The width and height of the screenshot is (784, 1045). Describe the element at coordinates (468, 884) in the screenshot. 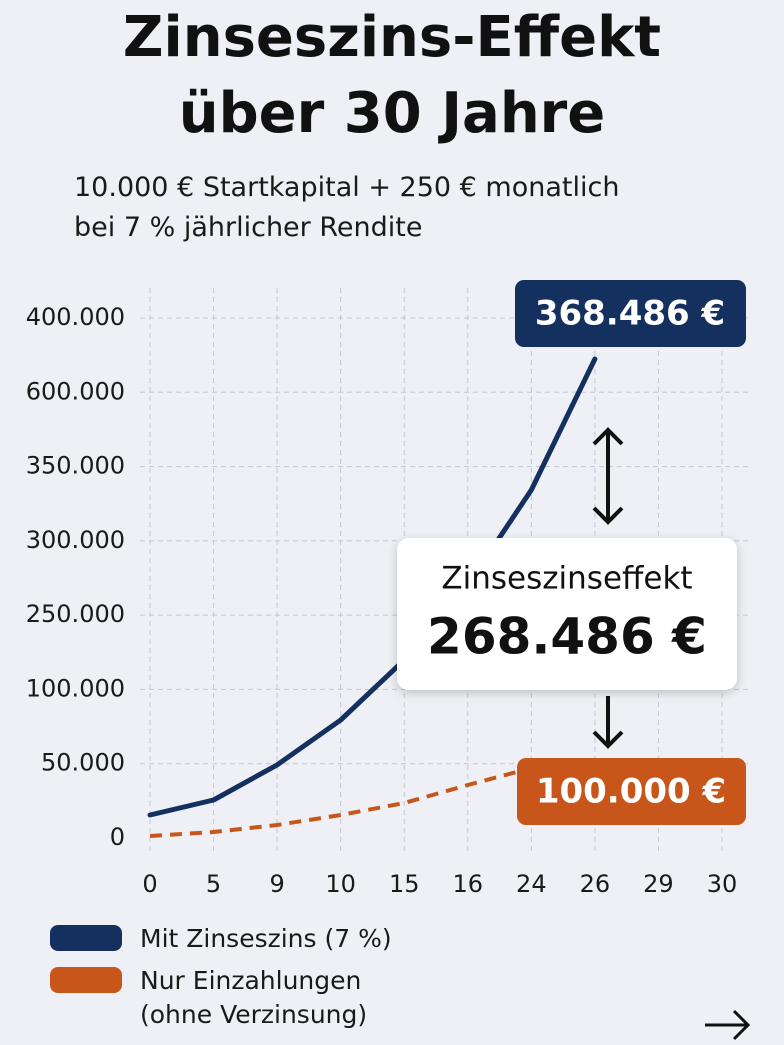

I see `x-tick-label: 16` at that location.